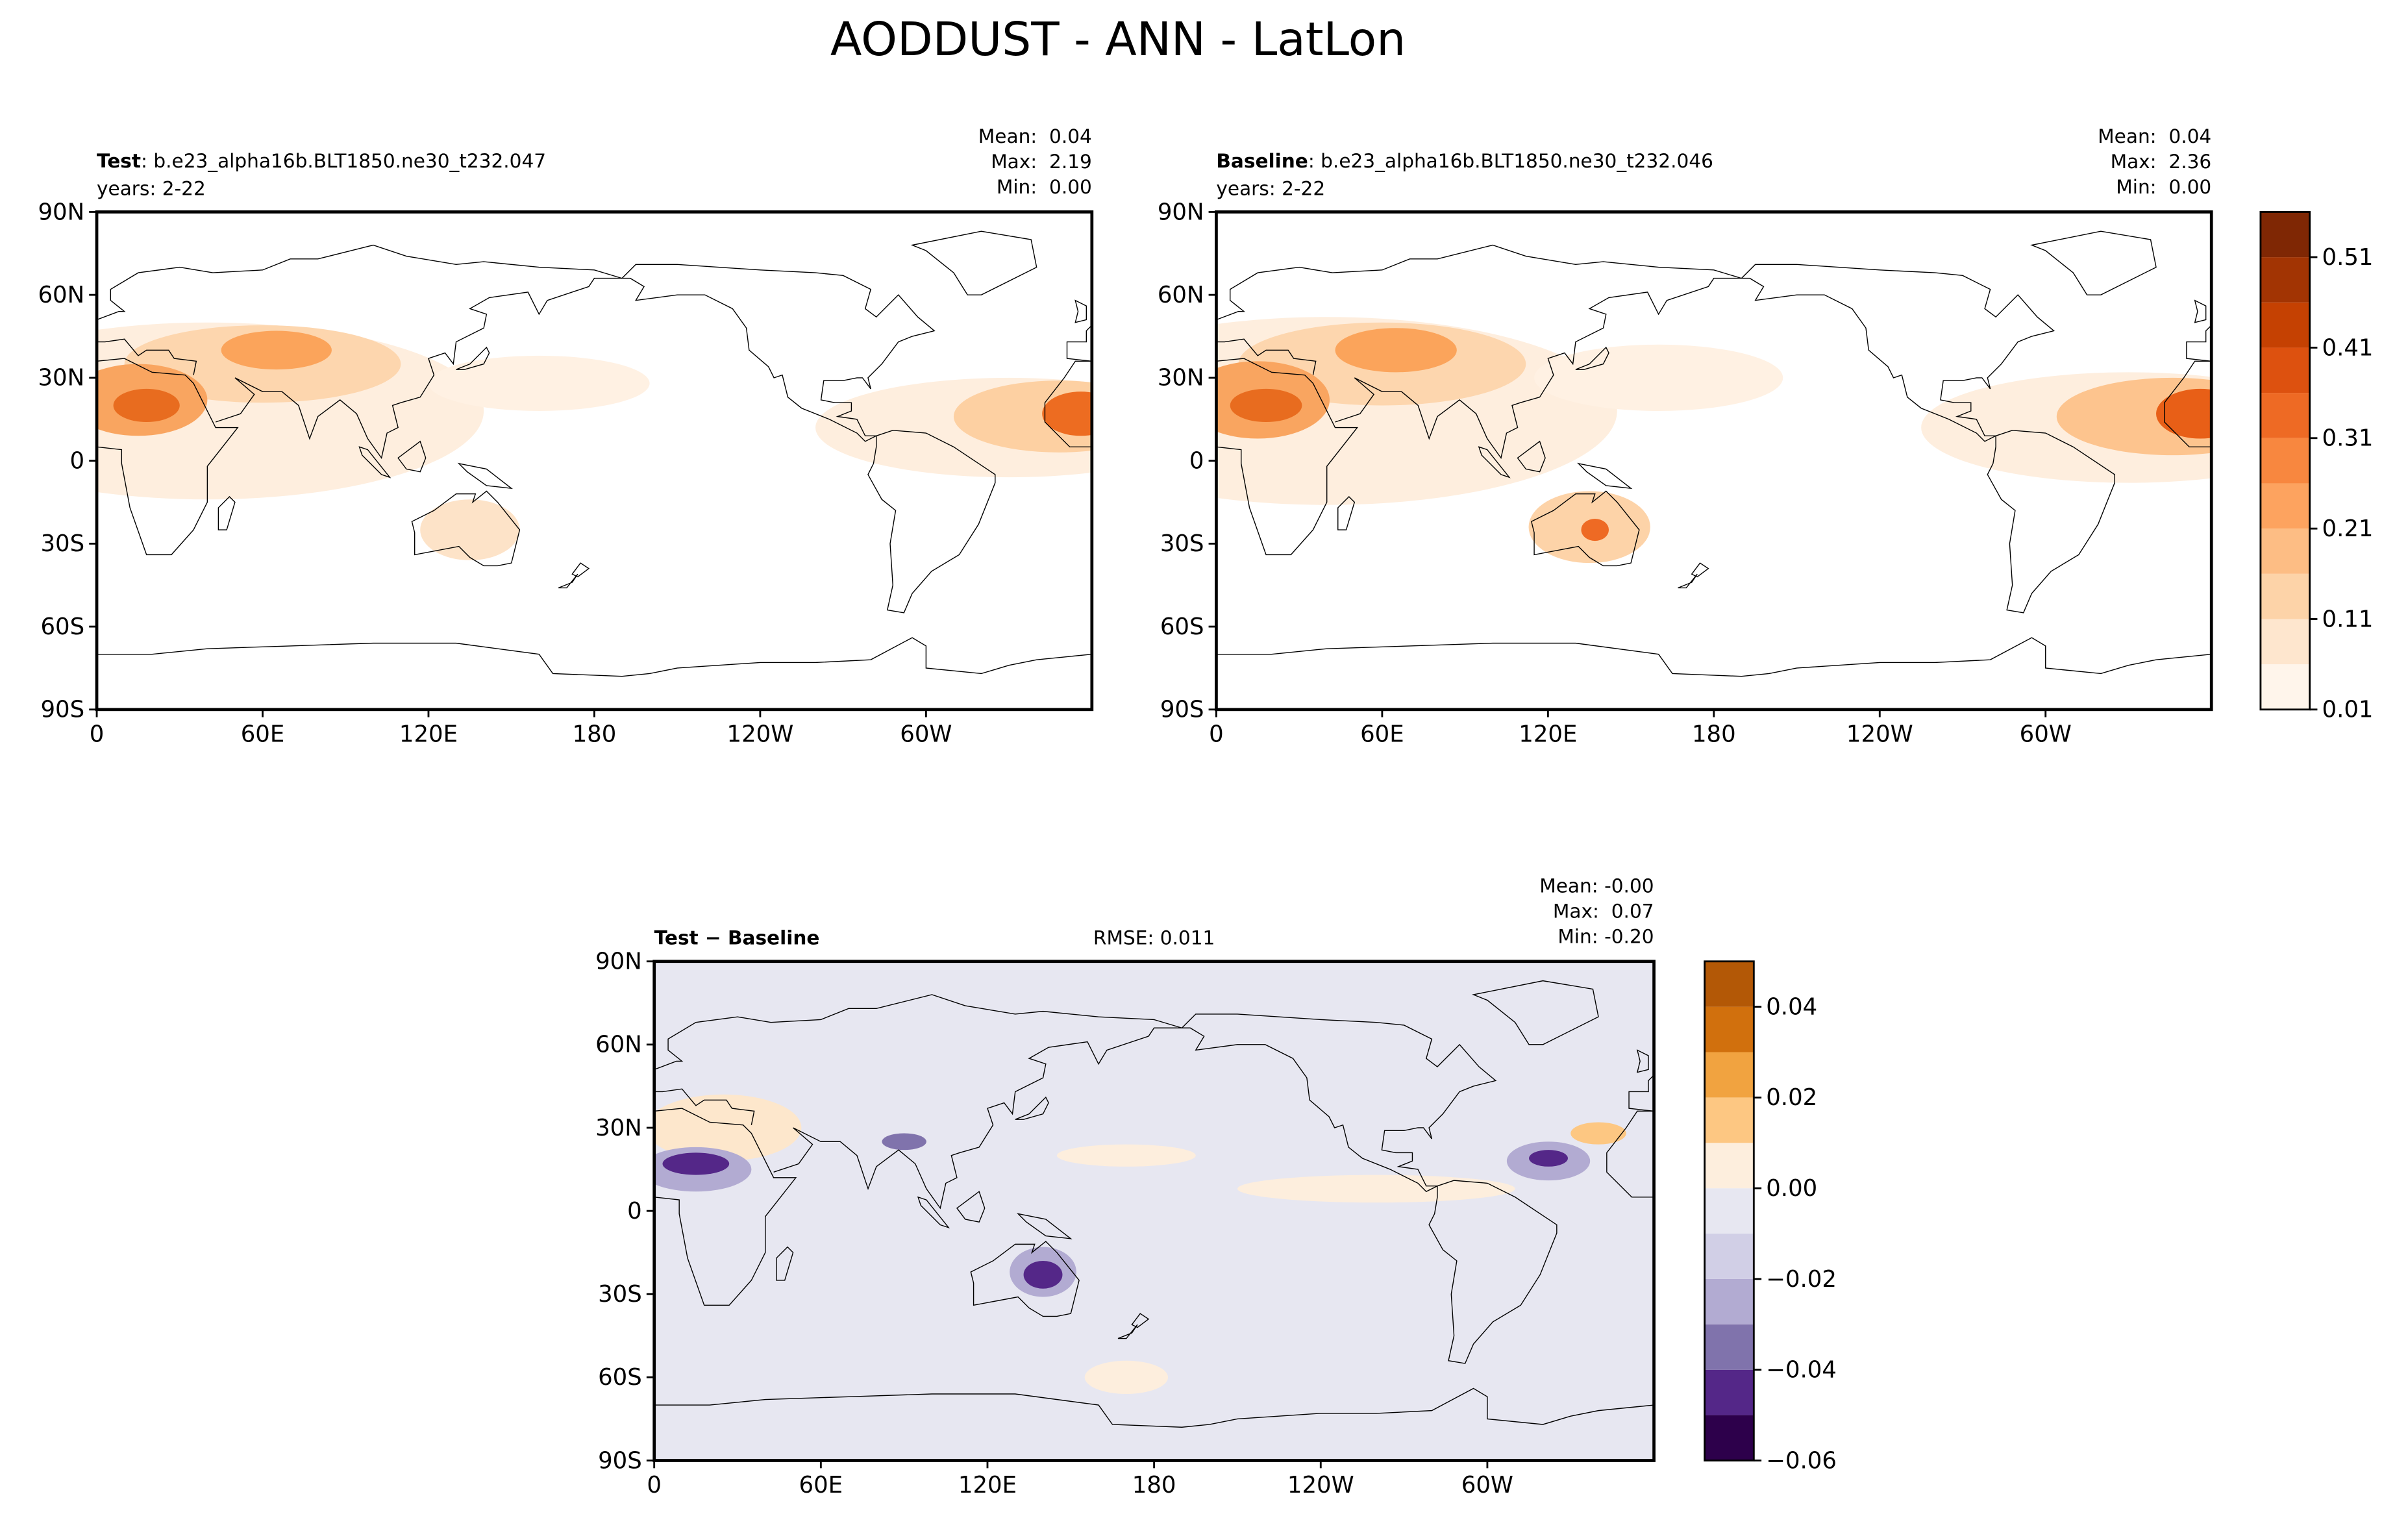 The height and width of the screenshot is (1529, 2408). Describe the element at coordinates (1262, 161) in the screenshot. I see `panel-label-bold: Baseline` at that location.